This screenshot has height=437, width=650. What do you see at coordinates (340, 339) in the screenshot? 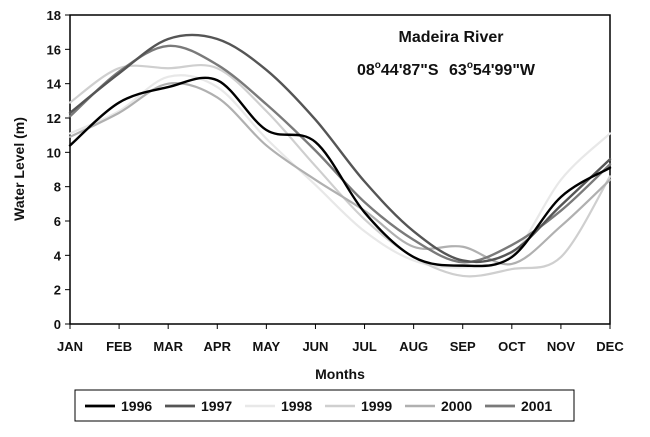
I see `x-axis: JAN FEB MAR APR MAY JUN JUL AUG SEP OCT NOV DEC` at bounding box center [340, 339].